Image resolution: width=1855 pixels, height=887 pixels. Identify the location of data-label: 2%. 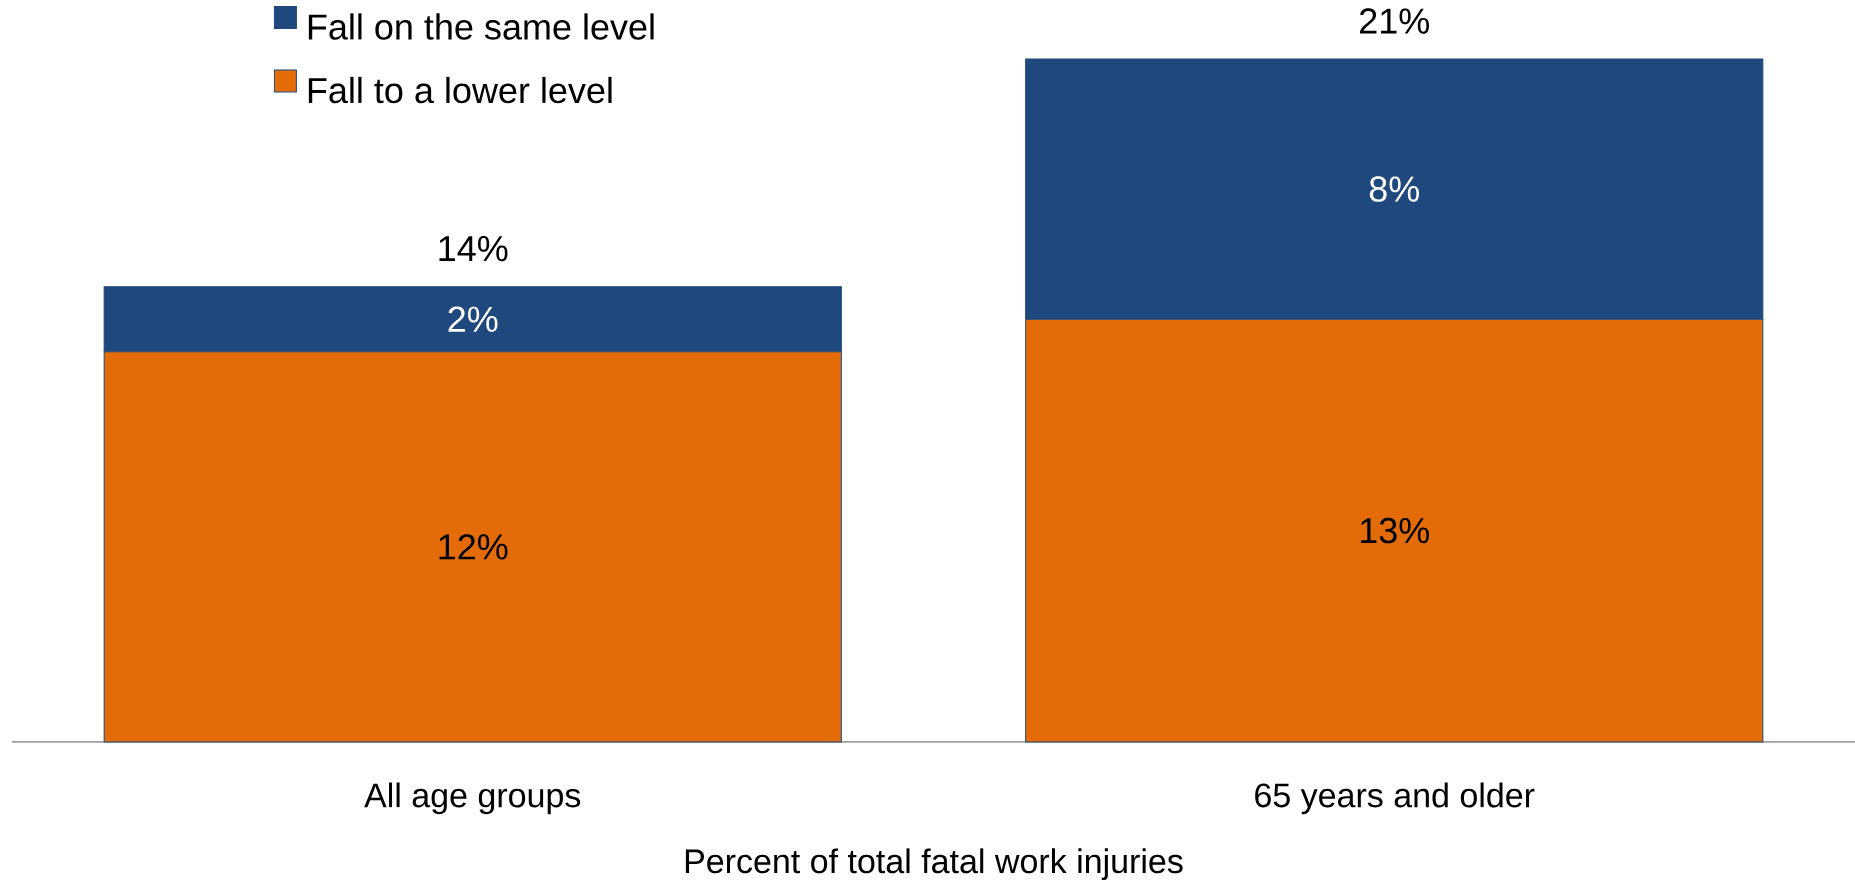
(473, 319).